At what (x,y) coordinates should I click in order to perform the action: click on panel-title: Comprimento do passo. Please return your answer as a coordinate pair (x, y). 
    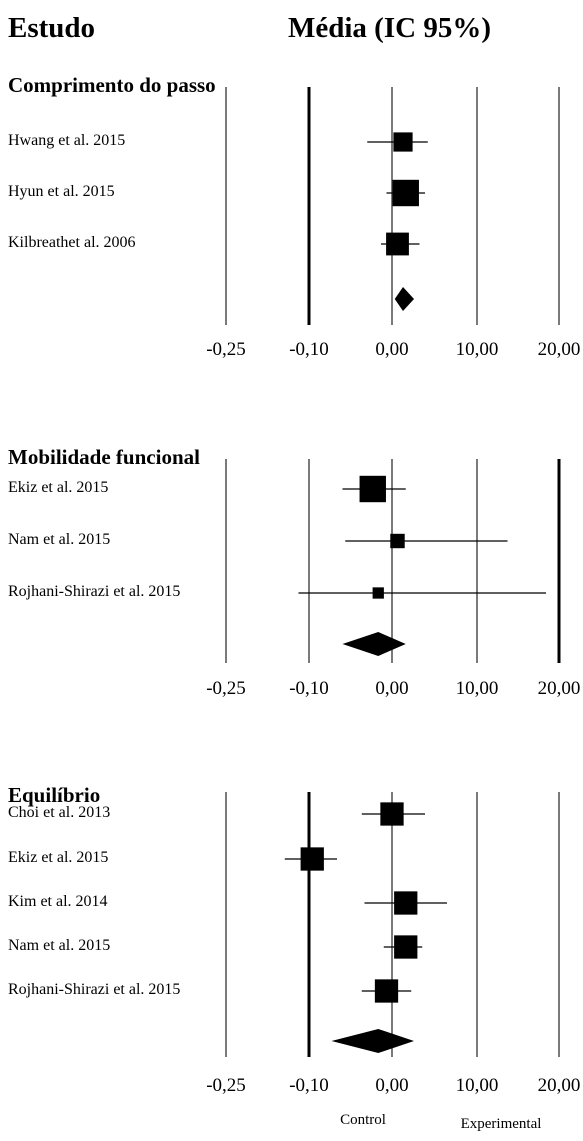
    Looking at the image, I should click on (112, 85).